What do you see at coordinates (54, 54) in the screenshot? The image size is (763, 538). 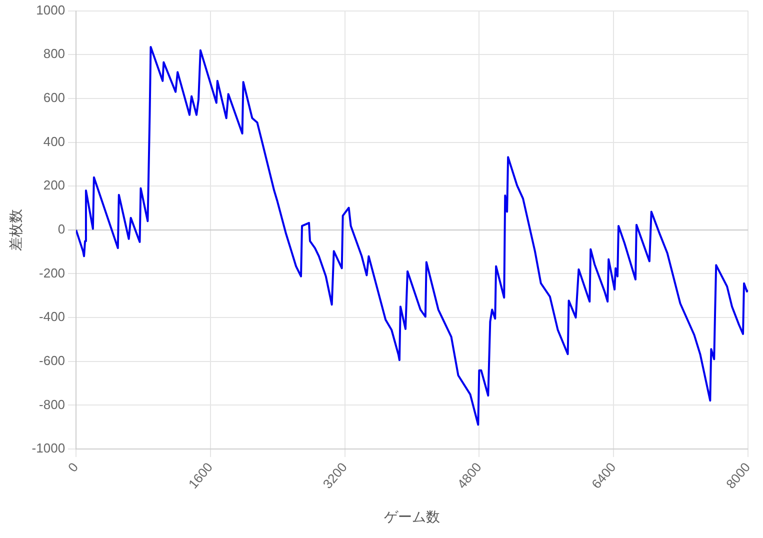 I see `y-tick-label: 800` at bounding box center [54, 54].